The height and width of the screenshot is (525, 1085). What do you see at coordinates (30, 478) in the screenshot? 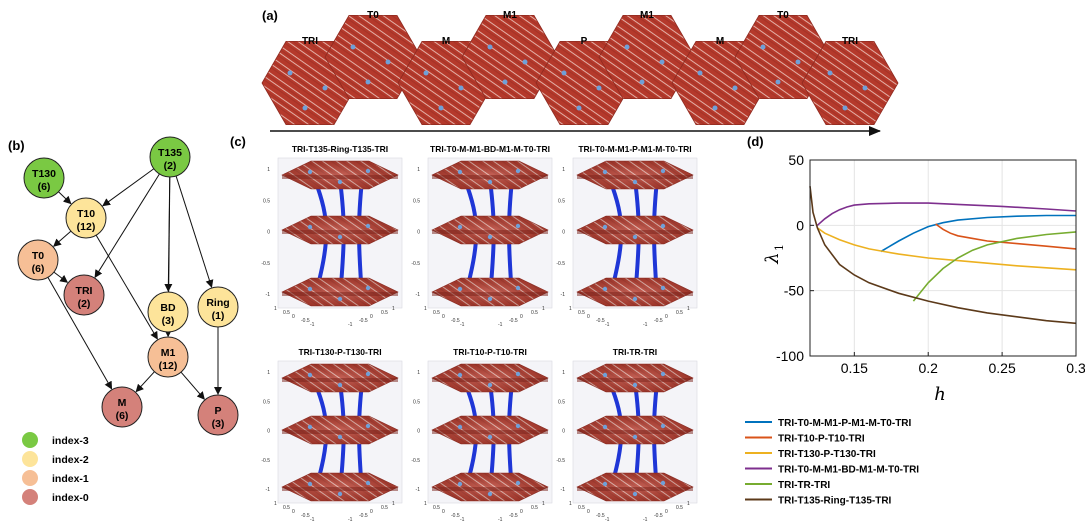
I see `legend-swatch` at bounding box center [30, 478].